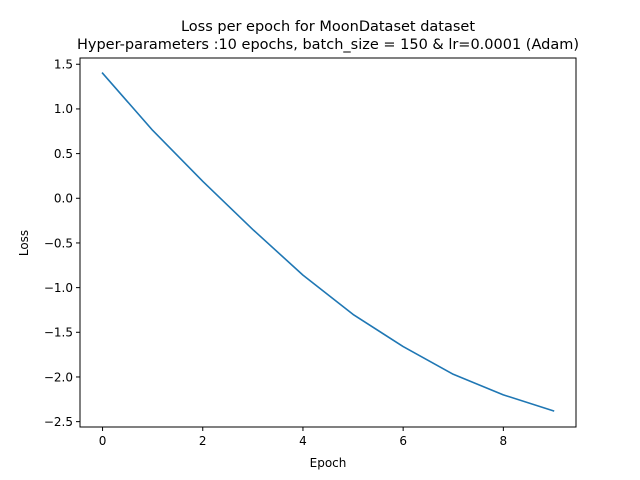 Image resolution: width=640 pixels, height=480 pixels. What do you see at coordinates (58, 288) in the screenshot?
I see `y-tick-label: −1.0` at bounding box center [58, 288].